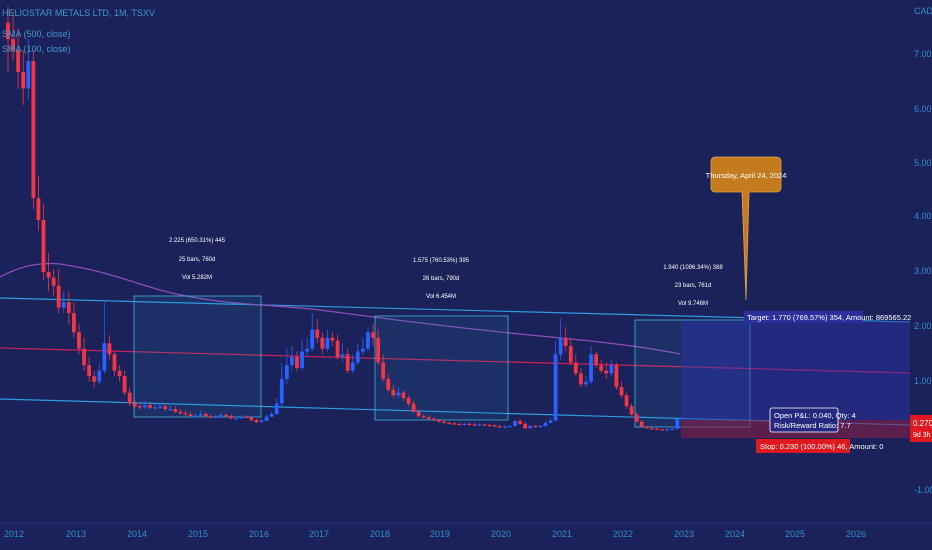 The width and height of the screenshot is (932, 550). I want to click on date-callout: Thursday, April 24, 2024, so click(746, 228).